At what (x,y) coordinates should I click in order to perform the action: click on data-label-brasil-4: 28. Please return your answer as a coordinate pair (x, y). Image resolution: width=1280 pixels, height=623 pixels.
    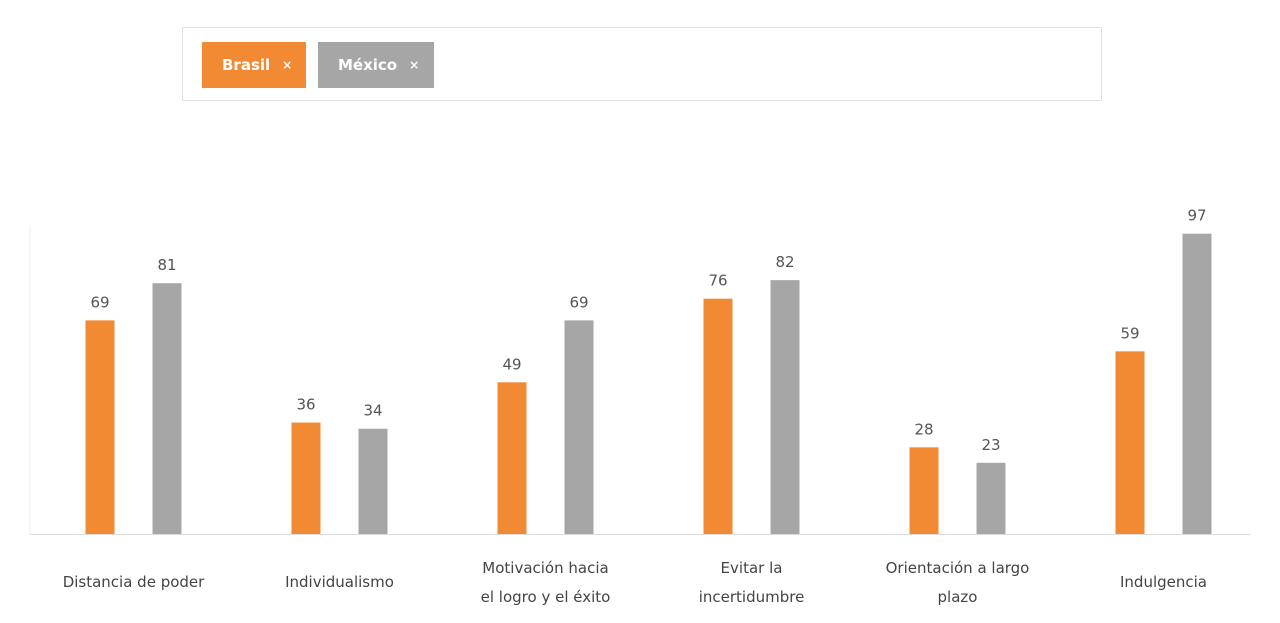
    Looking at the image, I should click on (923, 429).